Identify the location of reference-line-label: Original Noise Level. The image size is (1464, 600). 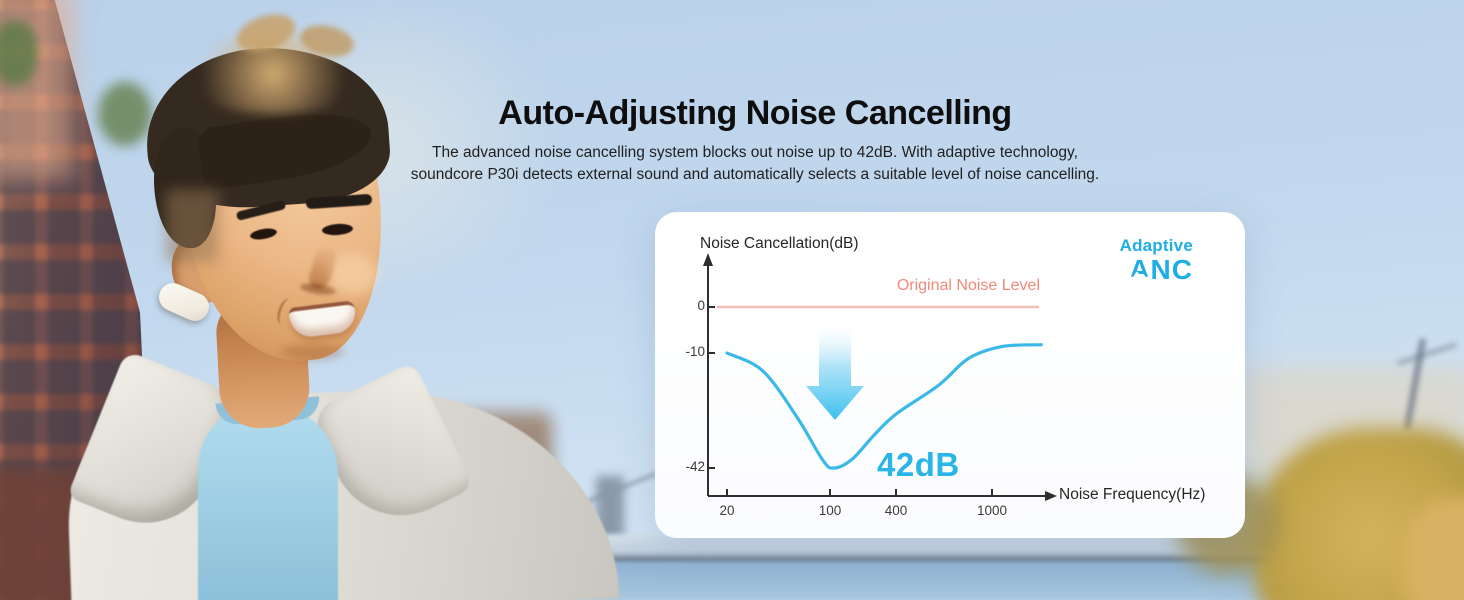
(968, 285).